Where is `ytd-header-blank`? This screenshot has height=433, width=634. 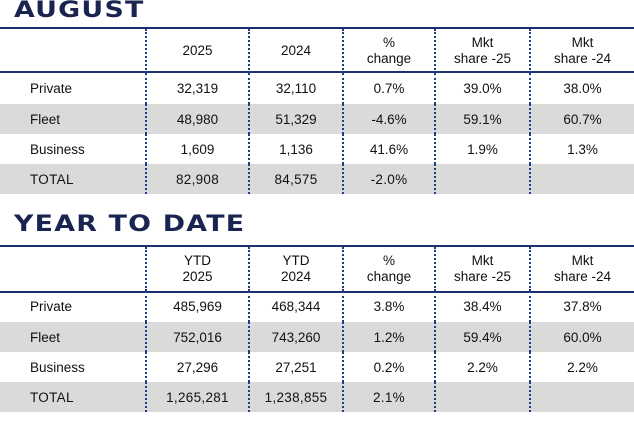 ytd-header-blank is located at coordinates (73, 269).